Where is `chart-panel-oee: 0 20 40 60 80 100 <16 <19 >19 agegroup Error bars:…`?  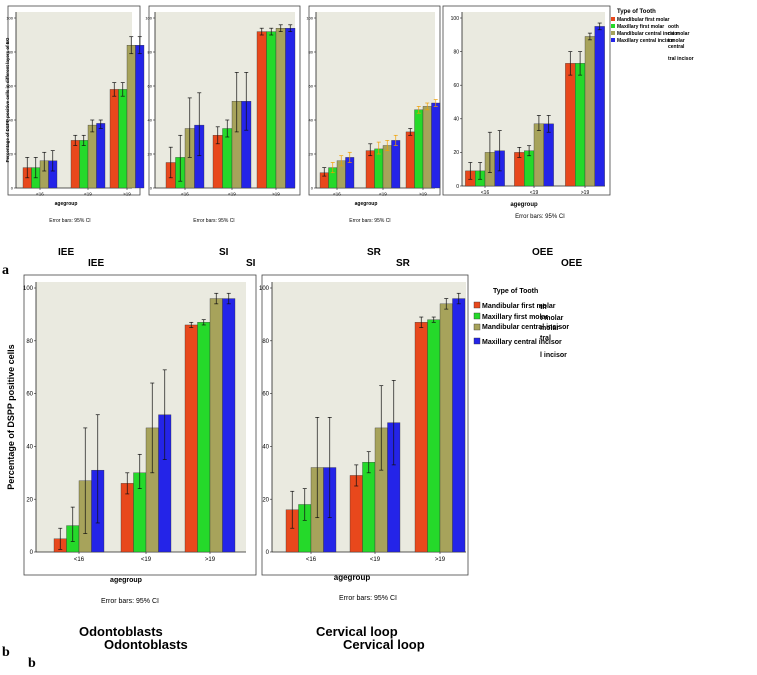 chart-panel-oee: 0 20 40 60 80 100 <16 <19 >19 agegroup Error bars:… is located at coordinates (526, 112).